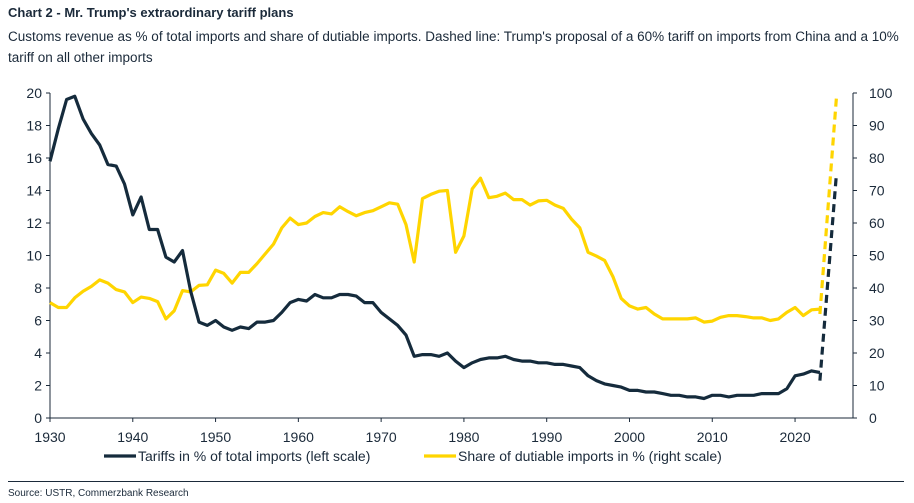 The height and width of the screenshot is (503, 914). I want to click on x-tick-label: 1970, so click(381, 437).